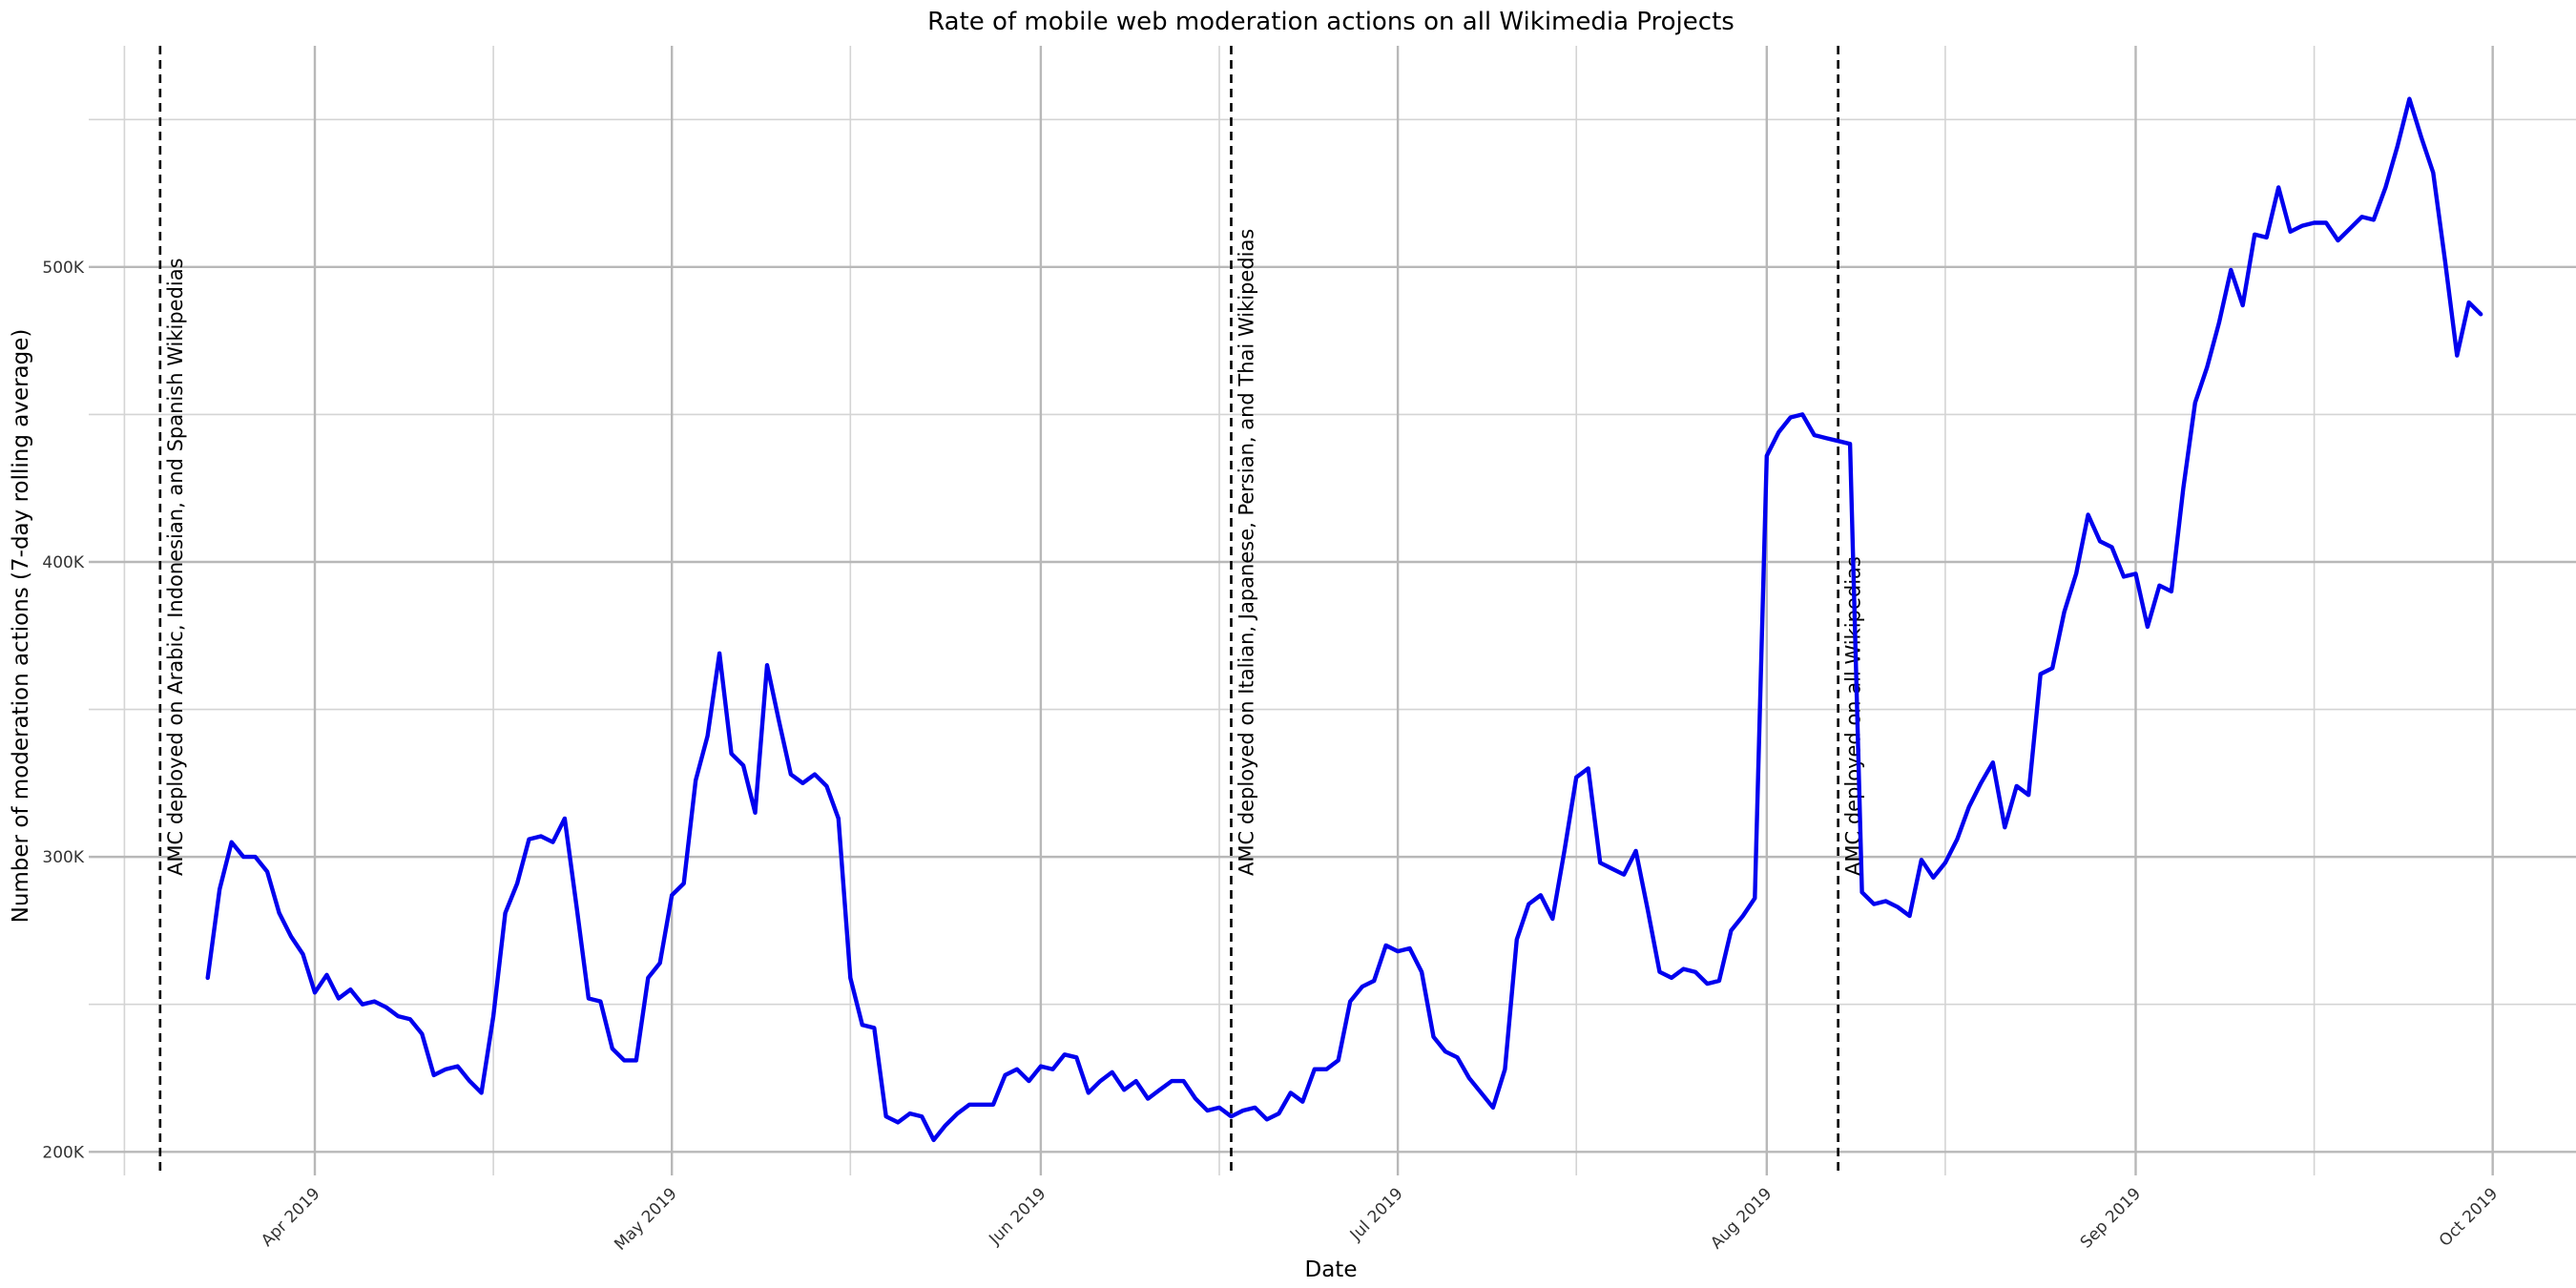  What do you see at coordinates (63, 1152) in the screenshot?
I see `y-tick-label: 200K` at bounding box center [63, 1152].